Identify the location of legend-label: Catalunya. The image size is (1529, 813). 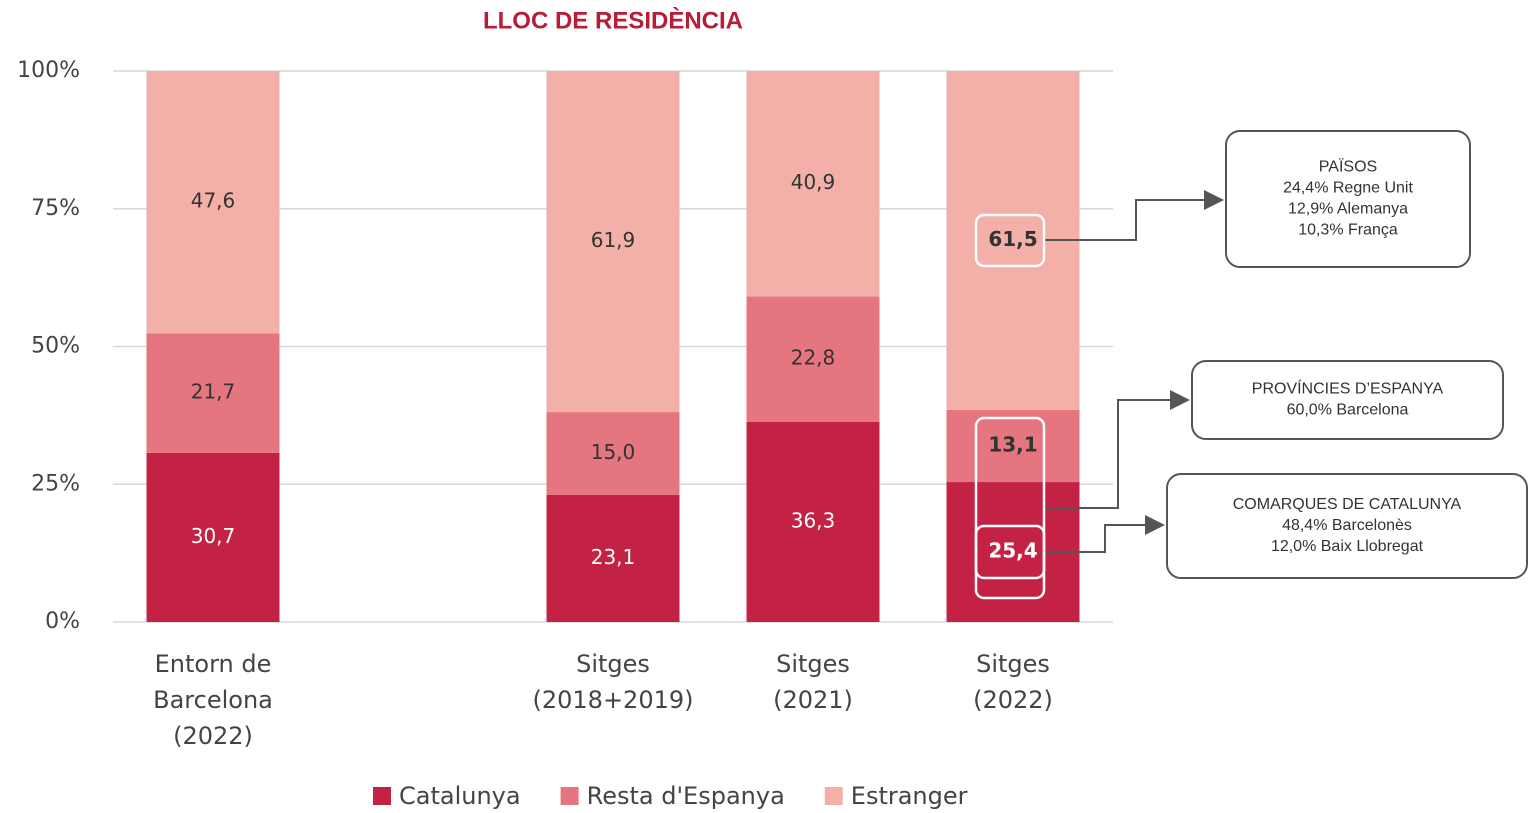
(460, 796).